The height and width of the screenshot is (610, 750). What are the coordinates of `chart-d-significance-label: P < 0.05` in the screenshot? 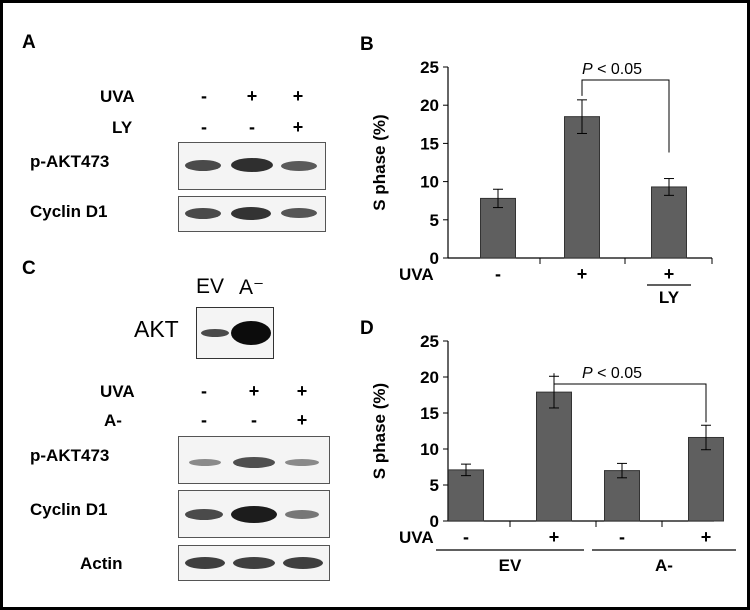 It's located at (612, 373).